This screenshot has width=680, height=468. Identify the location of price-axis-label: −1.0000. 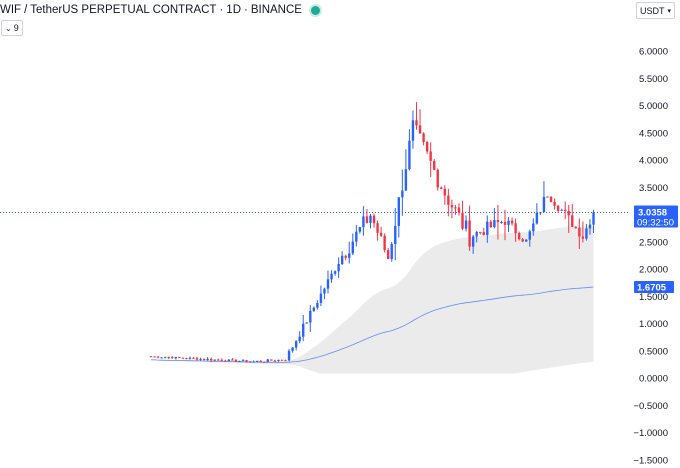
(650, 433).